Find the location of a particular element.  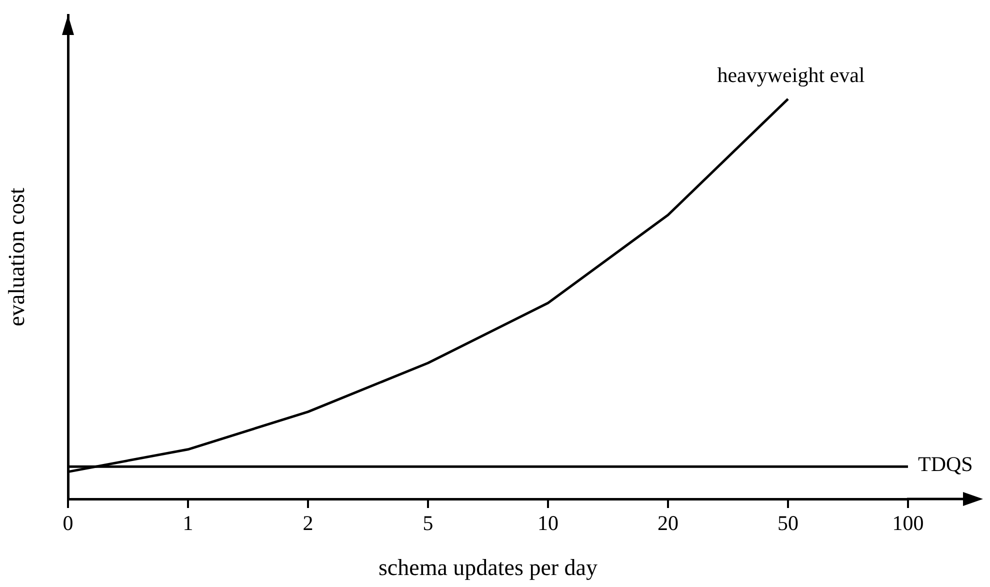

x-axis-title: schema updates per day is located at coordinates (488, 567).